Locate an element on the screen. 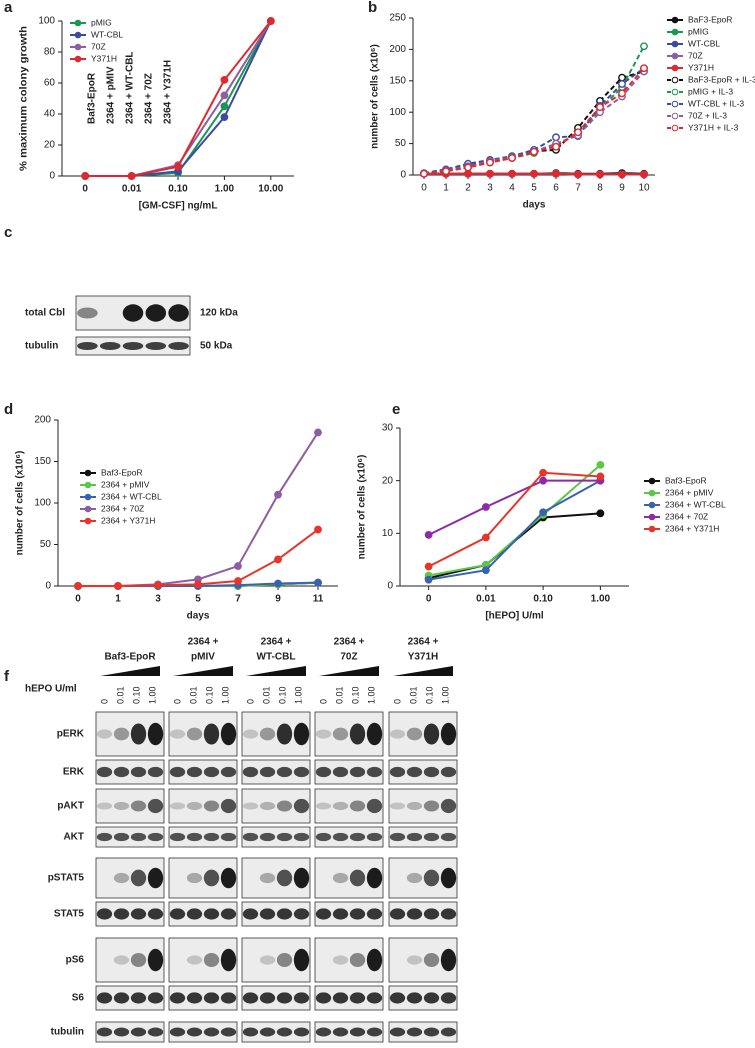  dose-label: hEPO U/ml is located at coordinates (51, 689).